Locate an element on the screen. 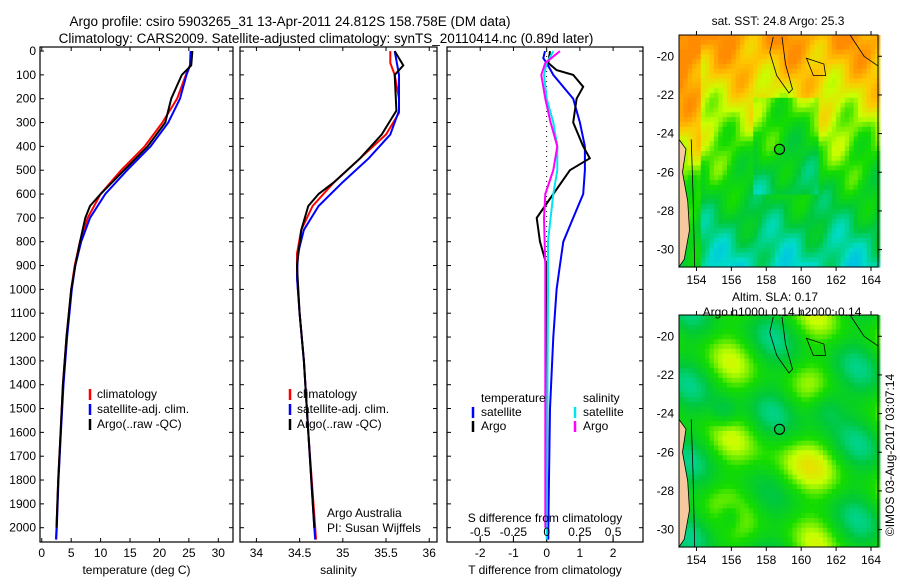 The width and height of the screenshot is (900, 585). s-diff-tick-label: 0.25 is located at coordinates (580, 532).